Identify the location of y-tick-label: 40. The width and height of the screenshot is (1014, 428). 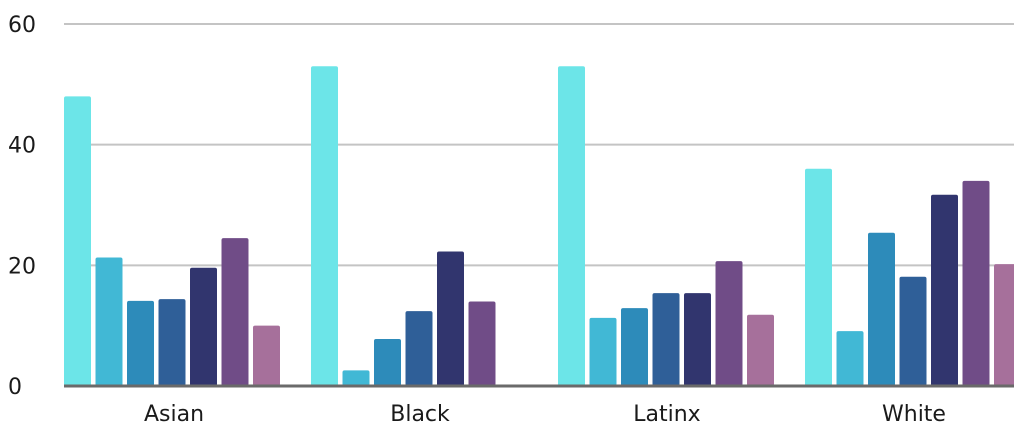
(22, 146).